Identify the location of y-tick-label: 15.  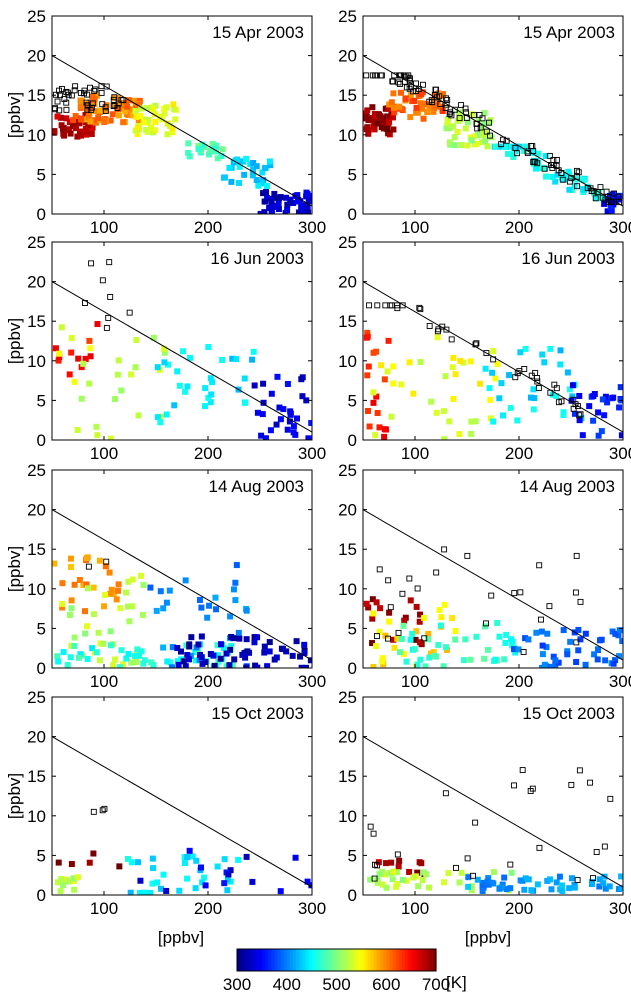
(347, 95).